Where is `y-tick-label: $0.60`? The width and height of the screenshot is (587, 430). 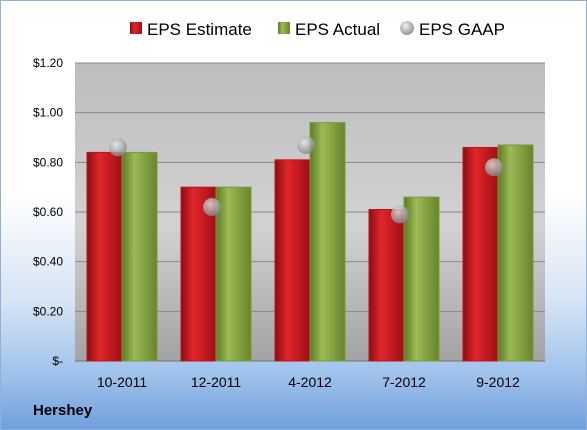 y-tick-label: $0.60 is located at coordinates (48, 212).